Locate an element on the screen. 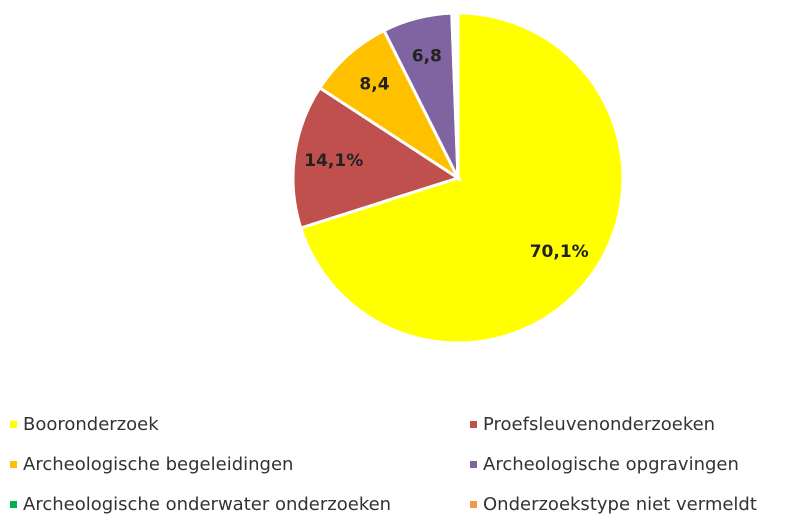 The image size is (808, 515). data-label: 8,4 is located at coordinates (374, 84).